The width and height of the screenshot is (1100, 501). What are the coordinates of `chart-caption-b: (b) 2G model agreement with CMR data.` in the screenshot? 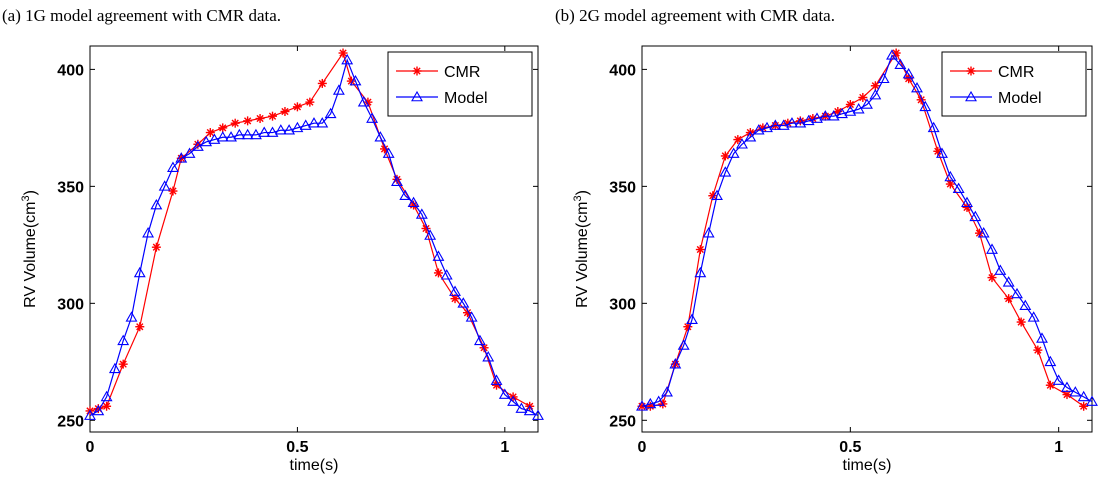 It's located at (695, 15).